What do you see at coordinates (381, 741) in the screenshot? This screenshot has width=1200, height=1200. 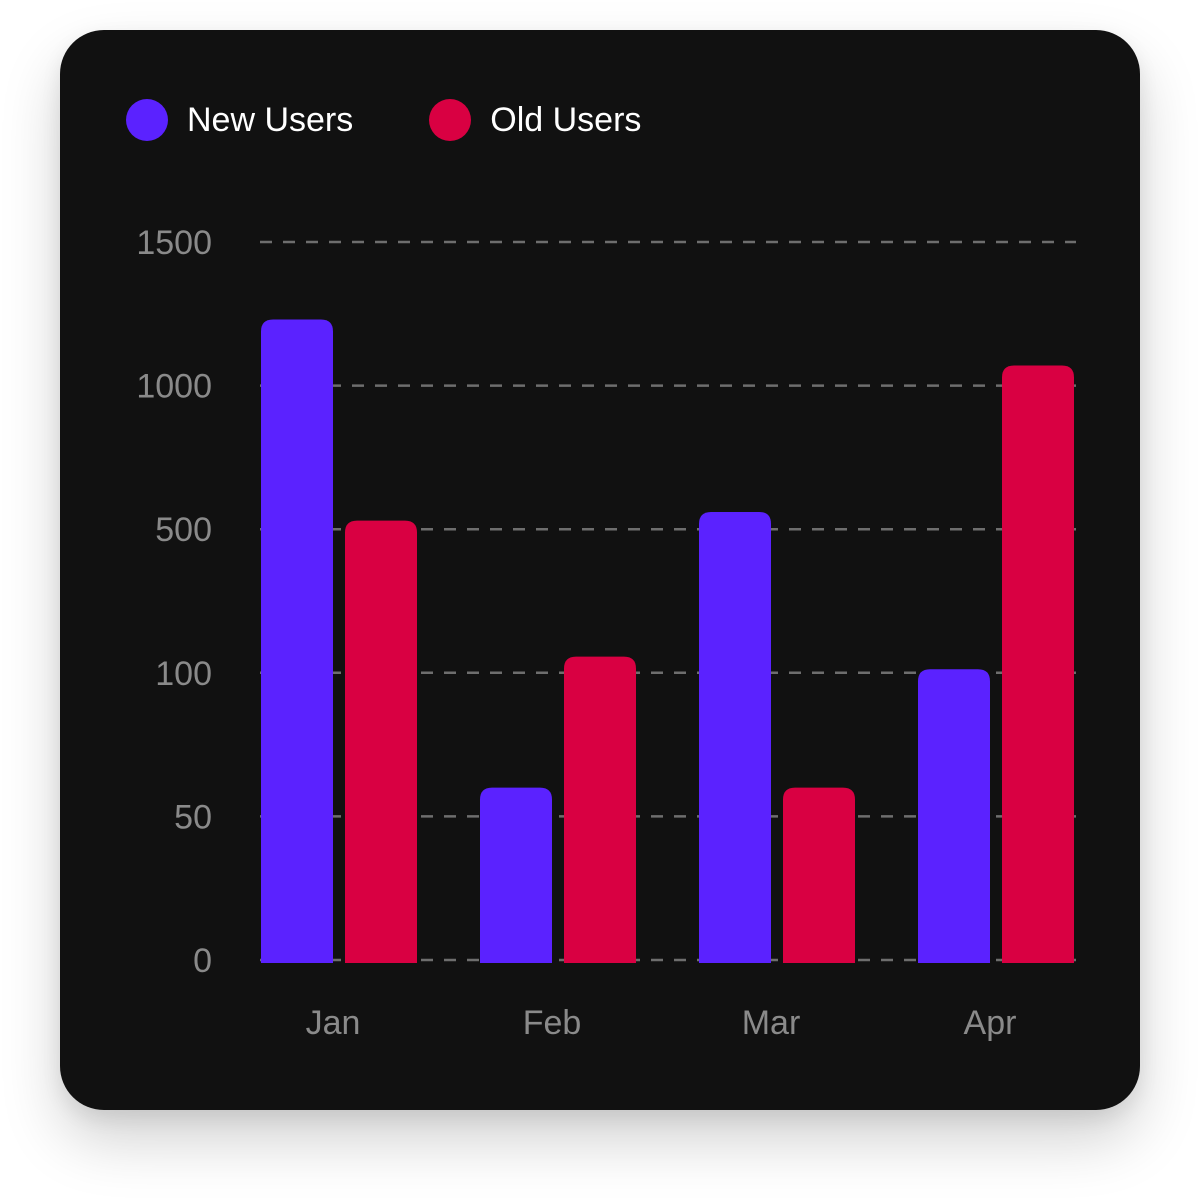 I see `bar-old-users-jan` at bounding box center [381, 741].